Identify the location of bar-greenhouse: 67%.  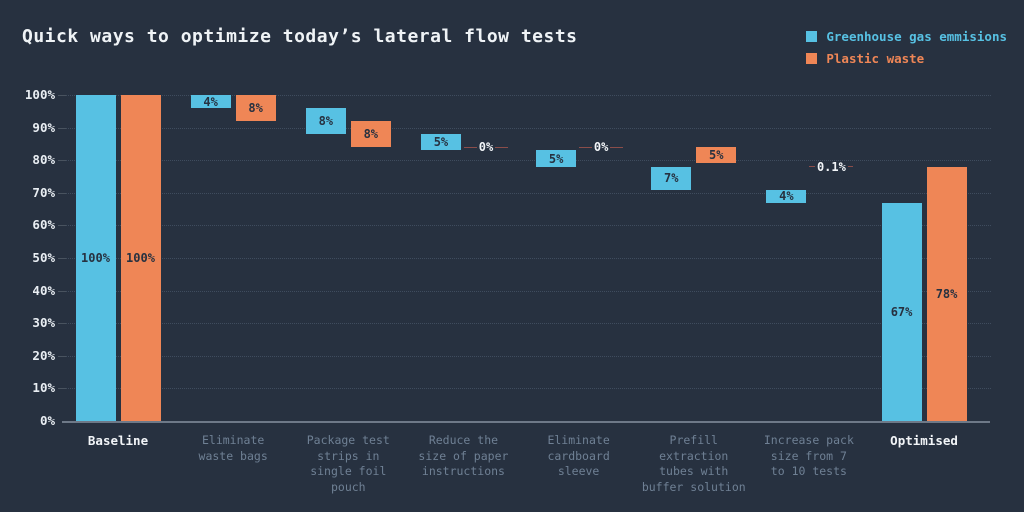
(901, 311).